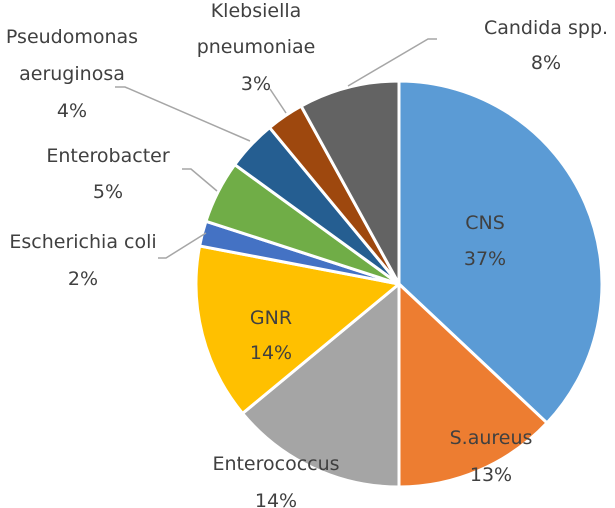 The width and height of the screenshot is (615, 508). What do you see at coordinates (83, 279) in the screenshot?
I see `label-ecoli-pct: 2%` at bounding box center [83, 279].